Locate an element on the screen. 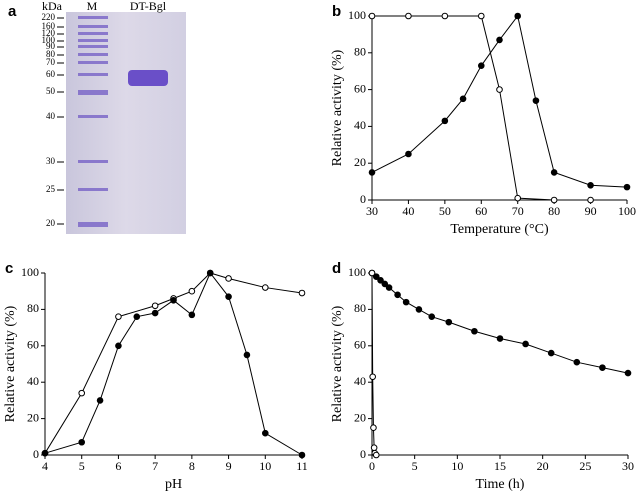 The image size is (638, 495). x-tick-label: 0 is located at coordinates (372, 466).